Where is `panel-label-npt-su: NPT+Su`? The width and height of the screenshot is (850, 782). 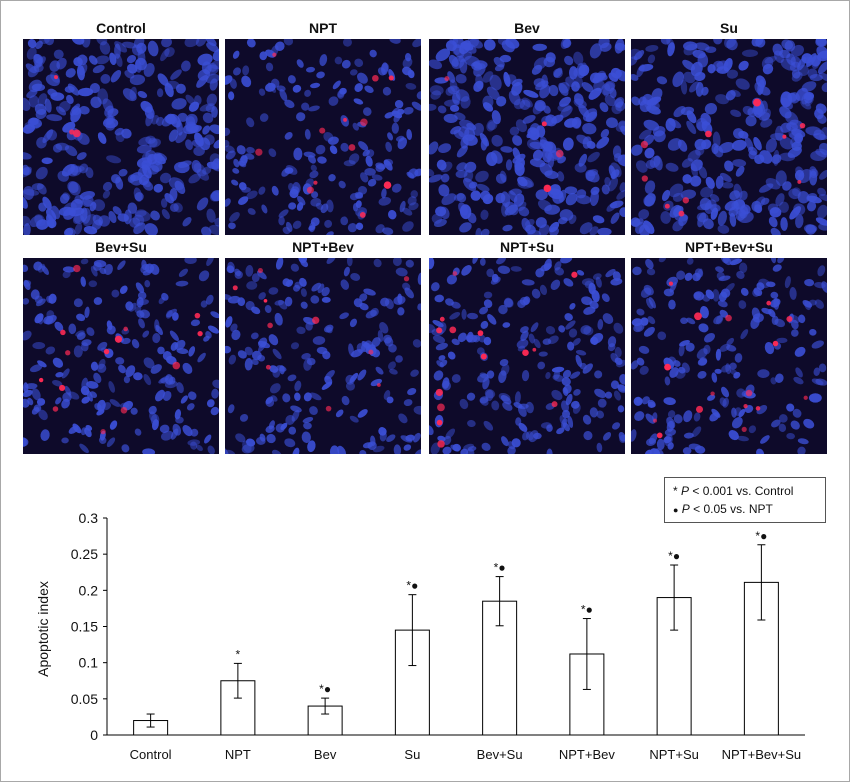 panel-label-npt-su: NPT+Su is located at coordinates (527, 247).